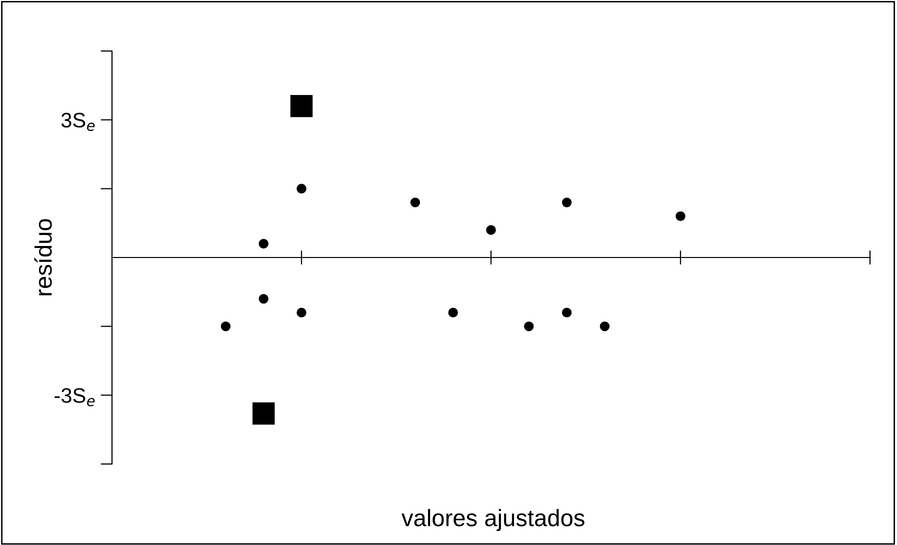 Image resolution: width=897 pixels, height=545 pixels. Describe the element at coordinates (493, 520) in the screenshot. I see `x-axis-title: valores ajustados` at that location.